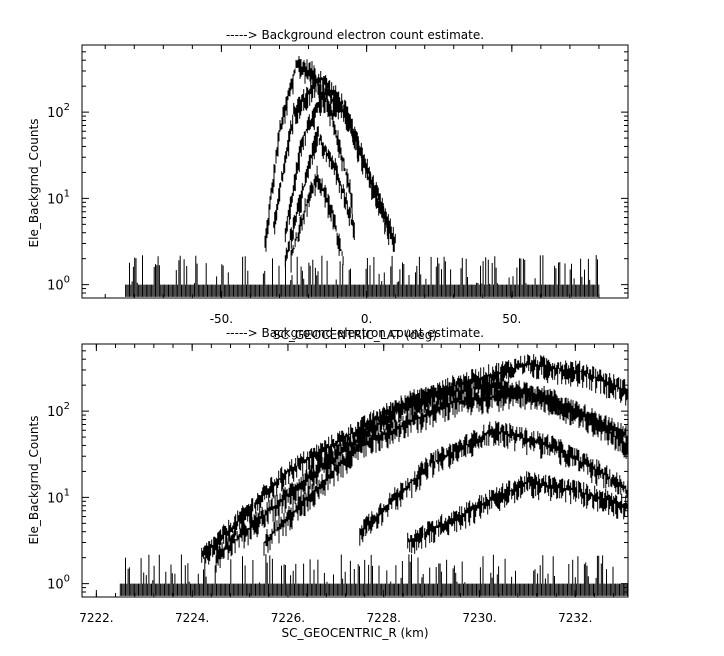  What do you see at coordinates (384, 618) in the screenshot?
I see `x-tick-label: 7228.` at bounding box center [384, 618].